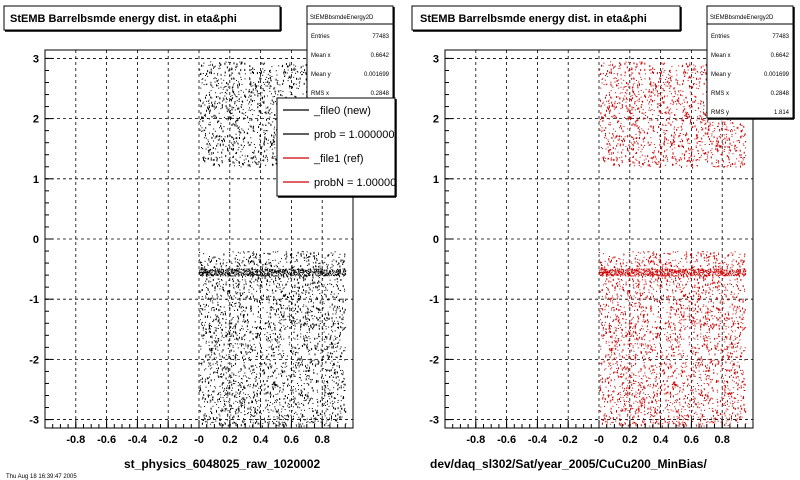  What do you see at coordinates (350, 53) in the screenshot?
I see `left-stats-box` at bounding box center [350, 53].